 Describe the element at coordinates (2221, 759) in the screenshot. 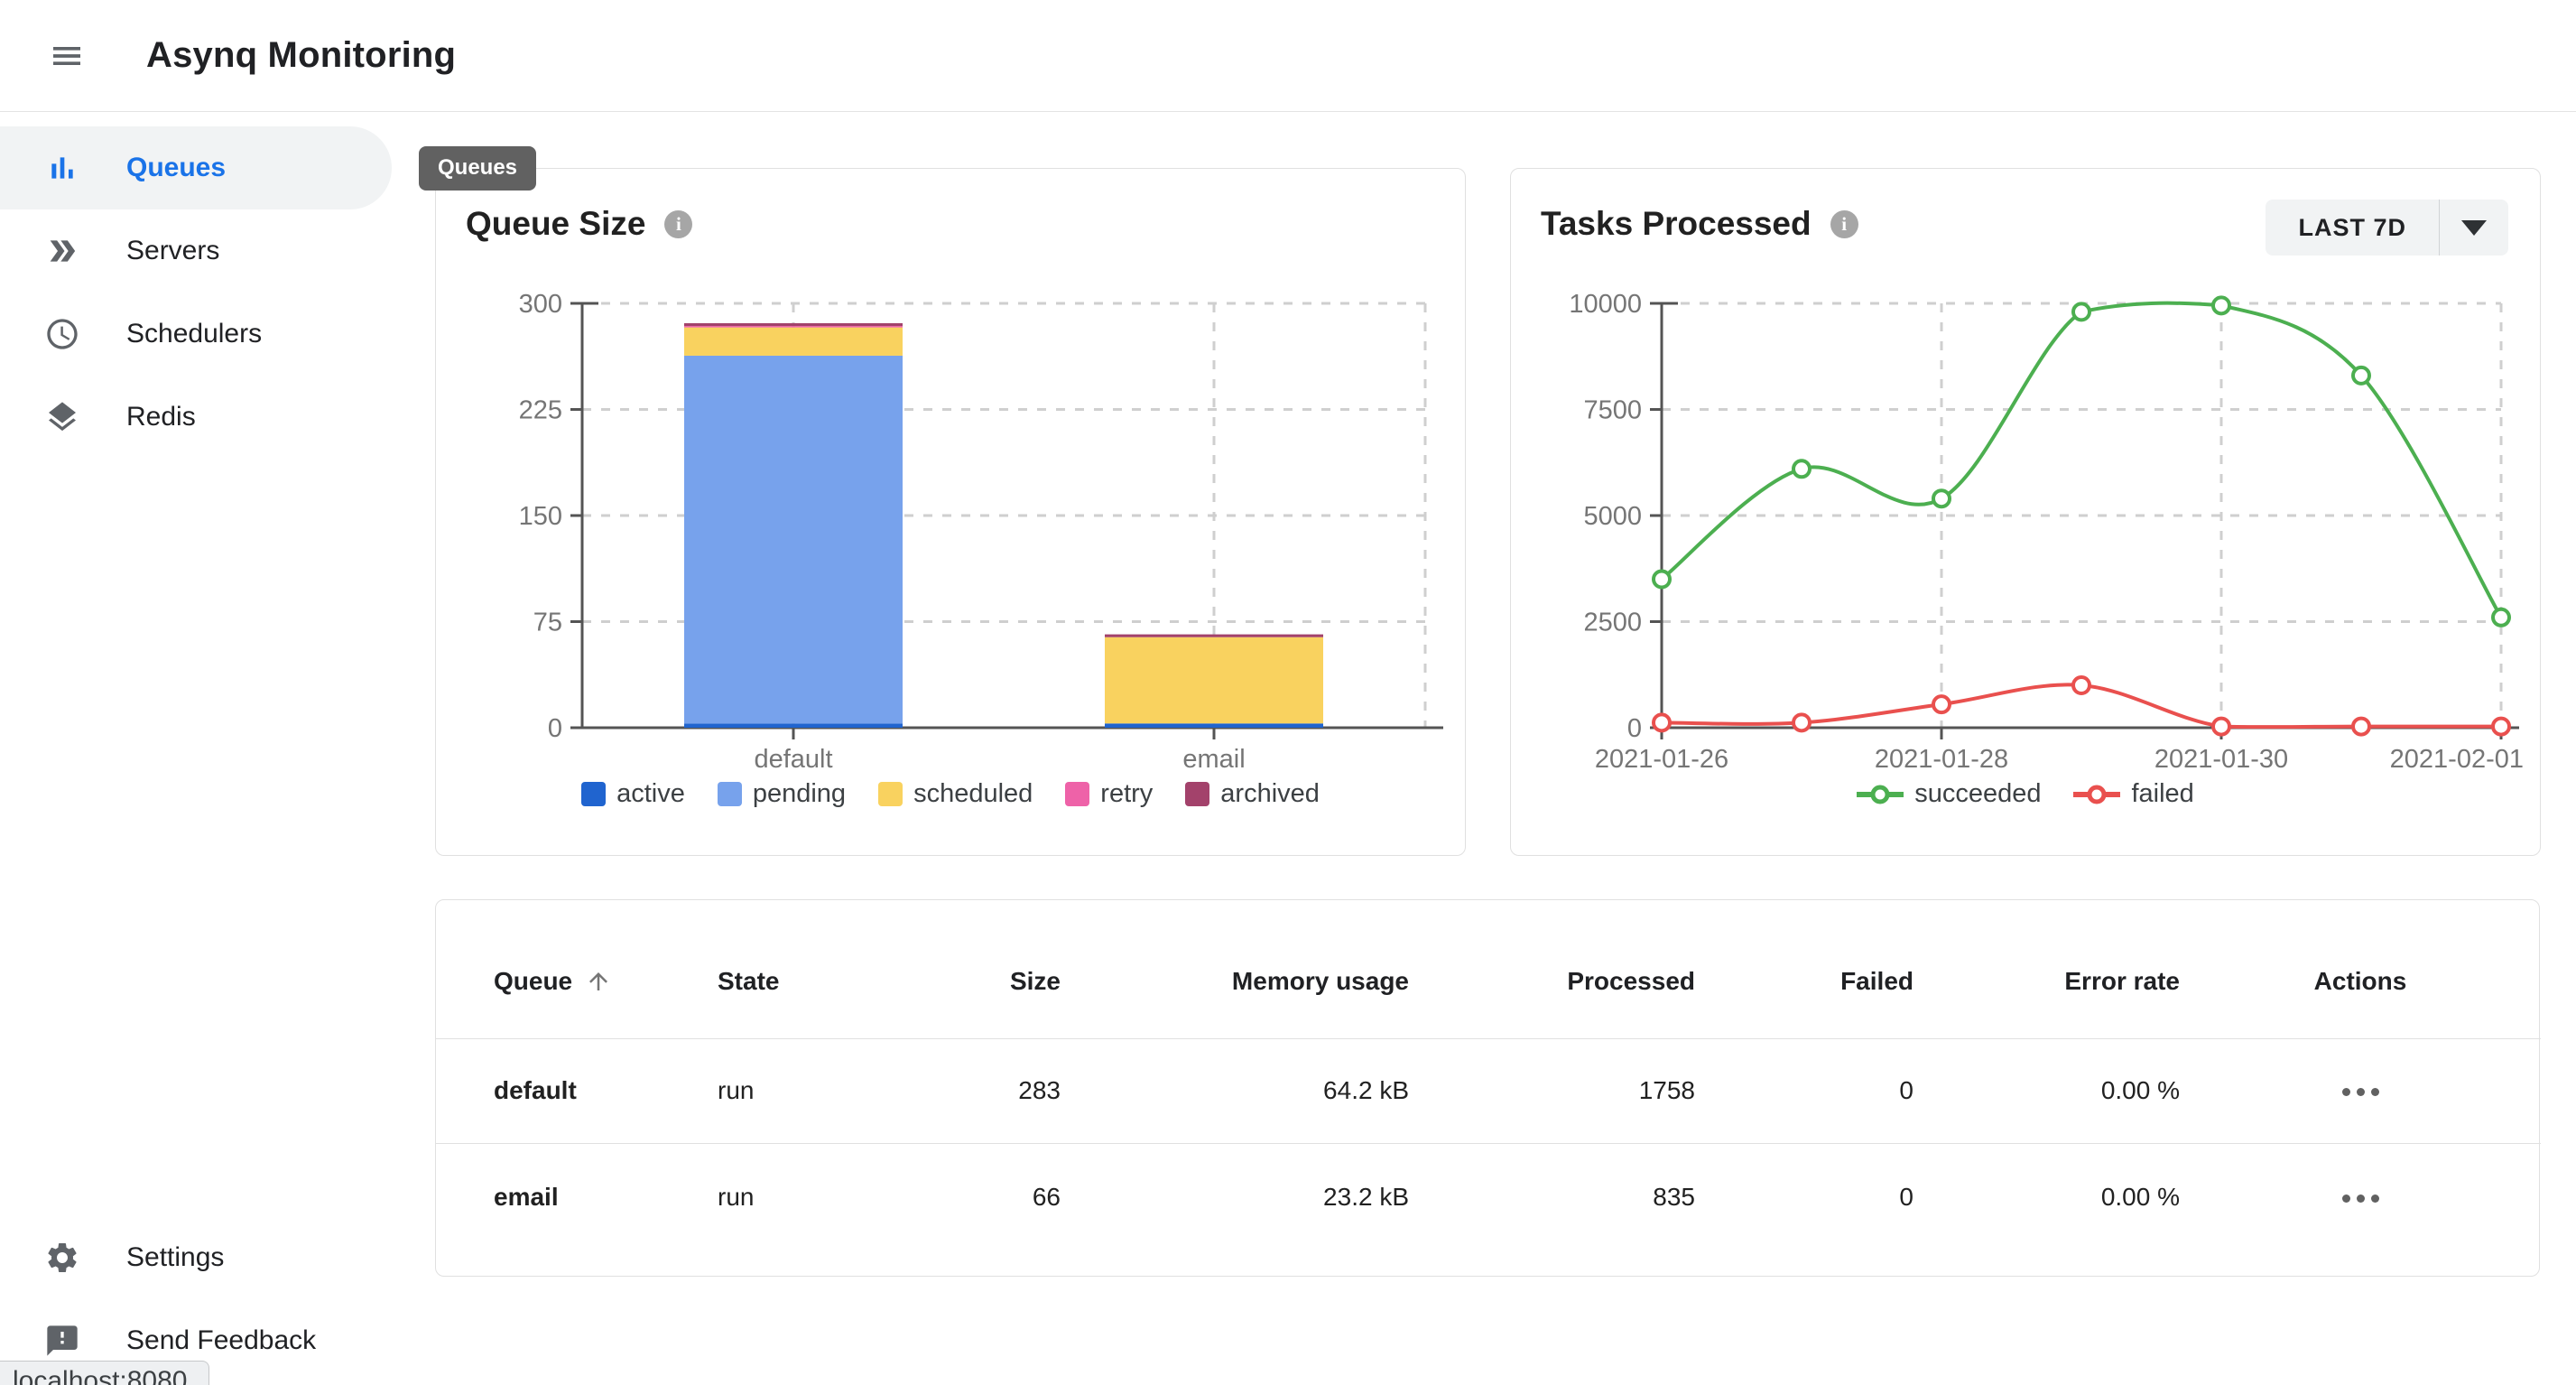

I see `svg-text: 2021-01-30` at that location.